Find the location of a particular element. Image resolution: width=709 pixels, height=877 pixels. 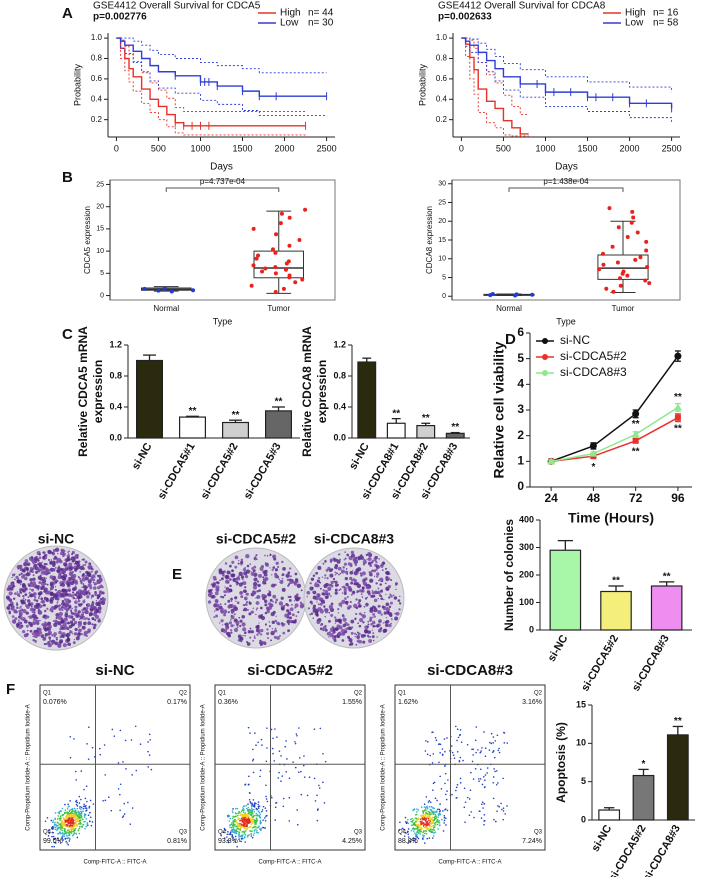

x-axis-label: Type is located at coordinates (223, 321).